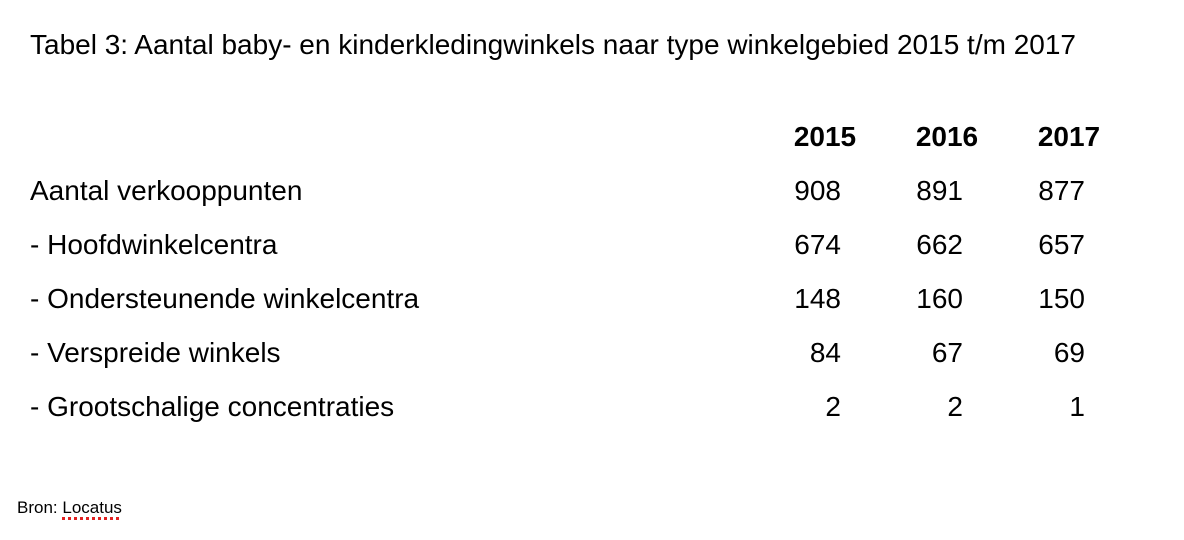 Image resolution: width=1184 pixels, height=540 pixels. I want to click on table-cell: 877, so click(1061, 190).